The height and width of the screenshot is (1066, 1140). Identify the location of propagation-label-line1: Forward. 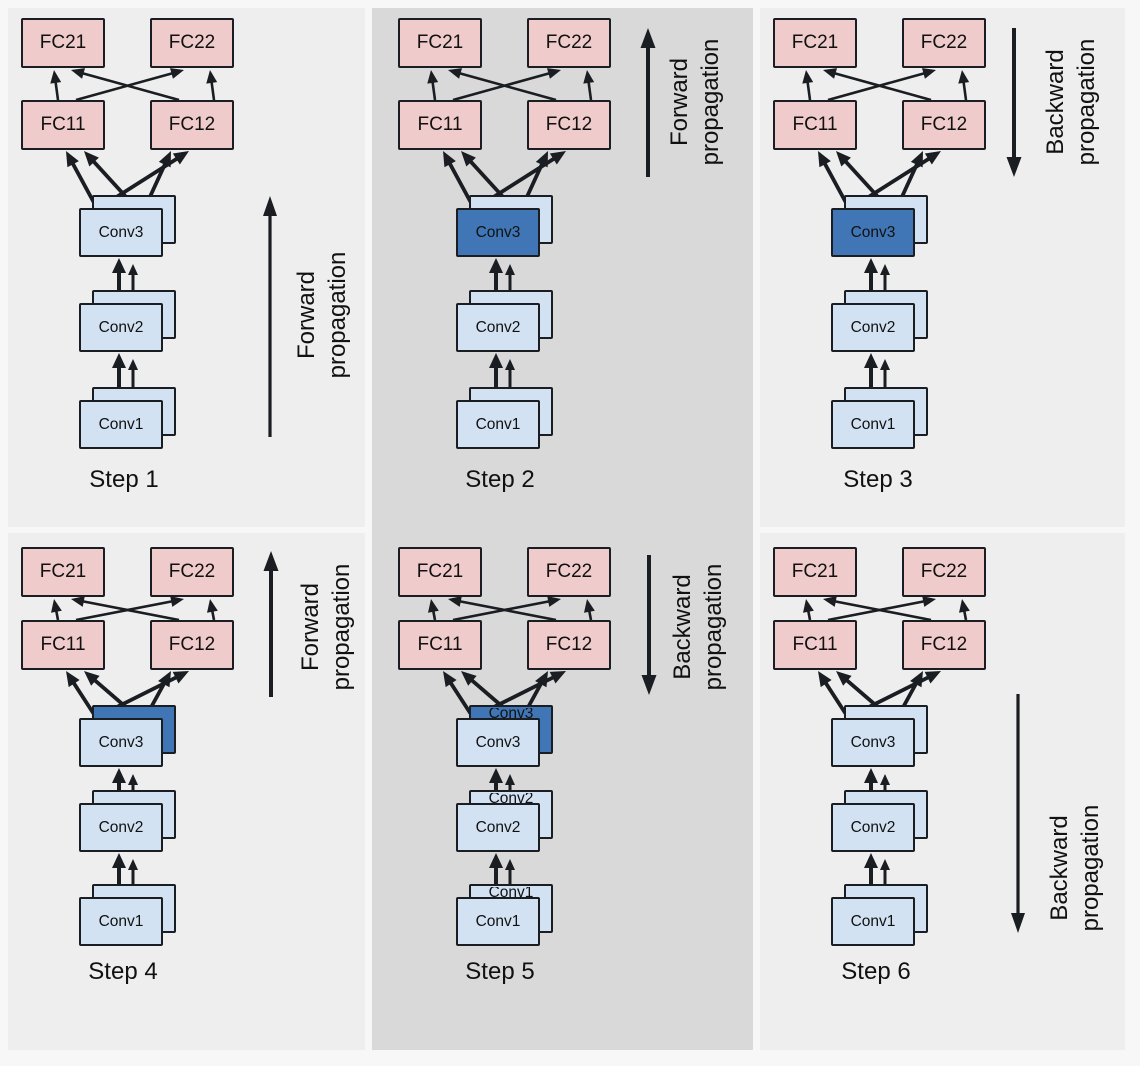
(306, 315).